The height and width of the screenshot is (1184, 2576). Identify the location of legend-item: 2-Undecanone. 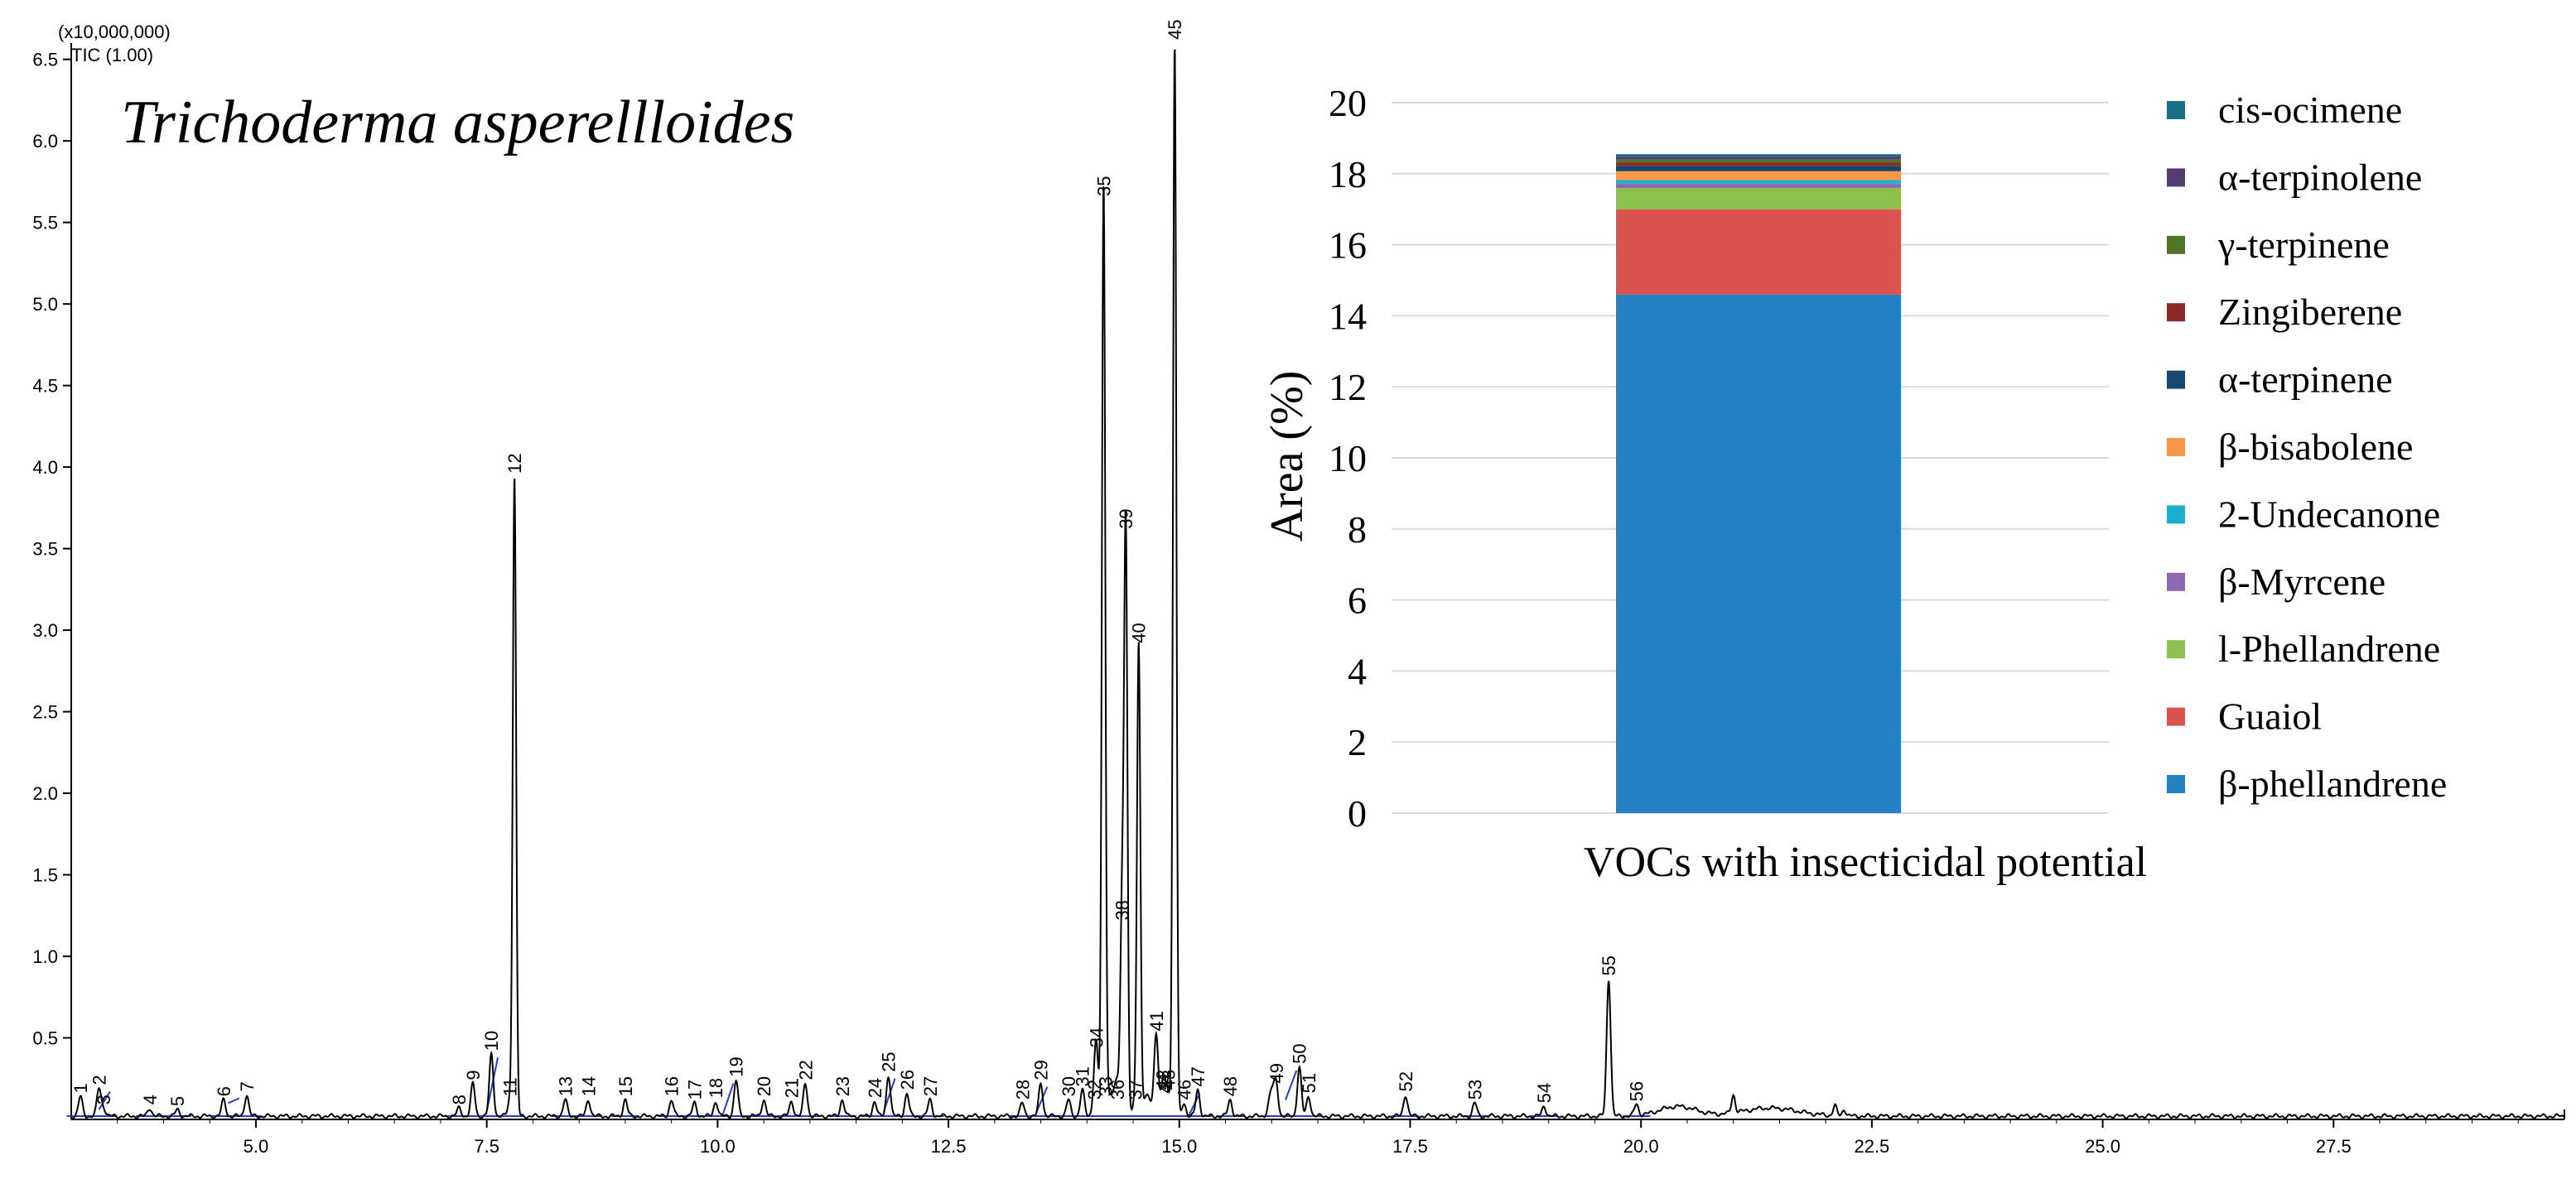
(2303, 514).